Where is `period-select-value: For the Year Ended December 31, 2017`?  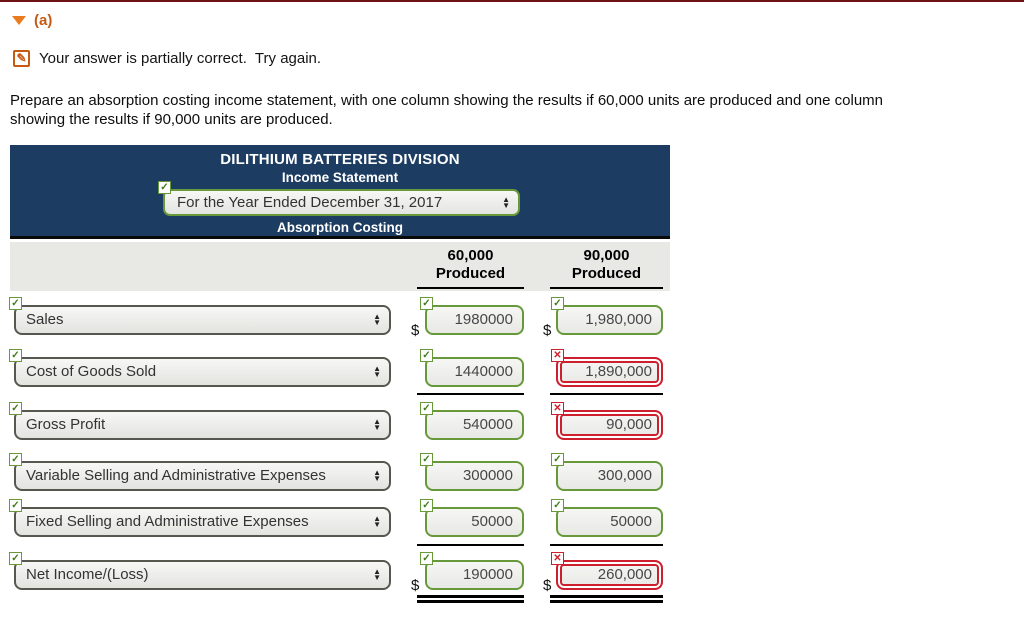
period-select-value: For the Year Ended December 31, 2017 is located at coordinates (310, 202).